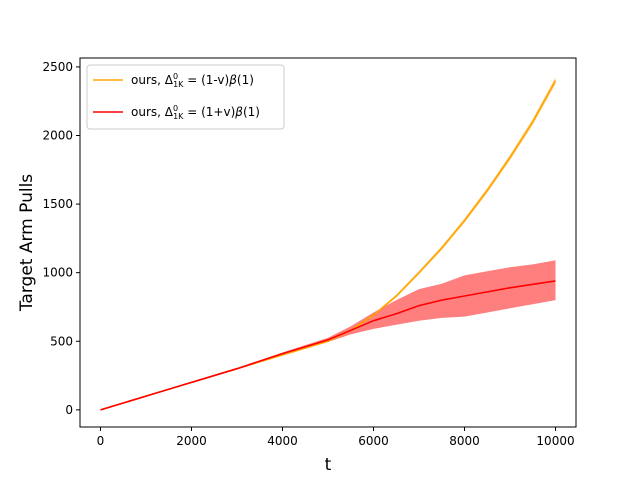 This screenshot has height=480, width=640. Describe the element at coordinates (336, 437) in the screenshot. I see `x-axis-ticks: 0 2000 4000 6000 8000 10000` at that location.